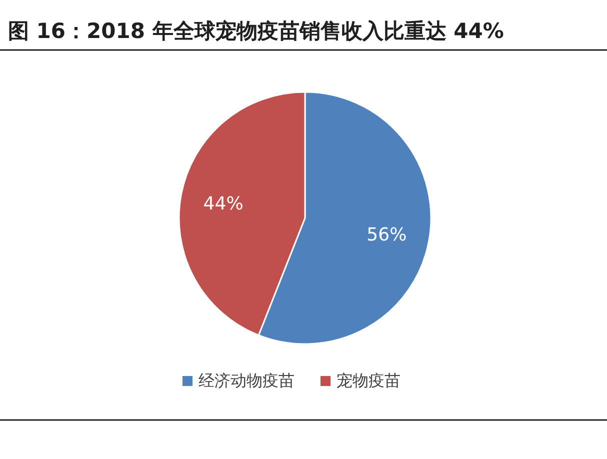  Describe the element at coordinates (386, 235) in the screenshot. I see `data-label: 56%` at that location.